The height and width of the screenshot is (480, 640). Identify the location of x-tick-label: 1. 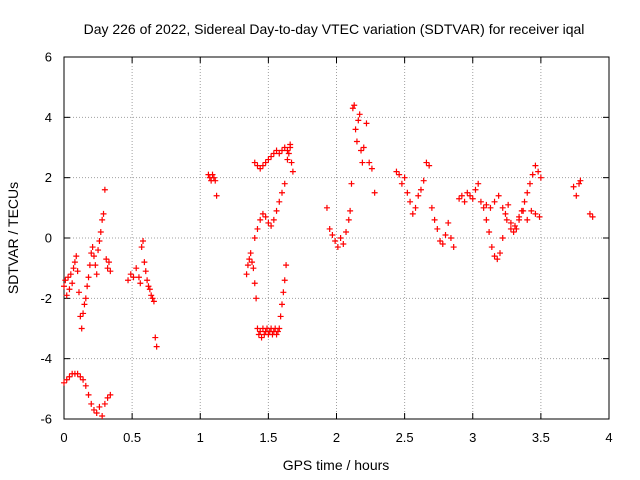
(200, 437).